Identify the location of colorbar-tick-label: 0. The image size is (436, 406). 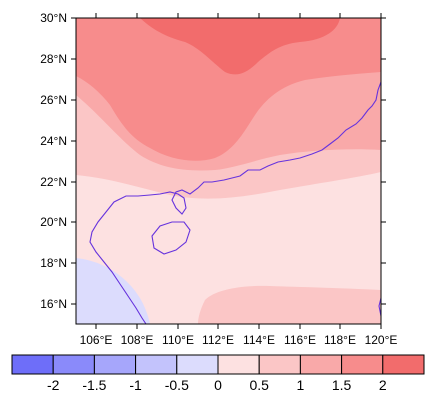
(218, 385).